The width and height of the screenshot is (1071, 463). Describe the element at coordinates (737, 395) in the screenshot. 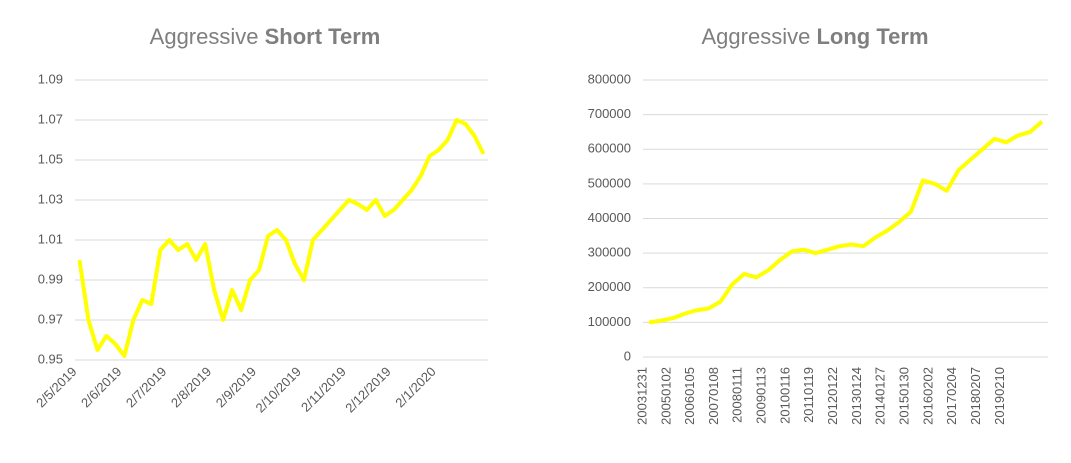

I see `x-tick-label: 20080111` at that location.